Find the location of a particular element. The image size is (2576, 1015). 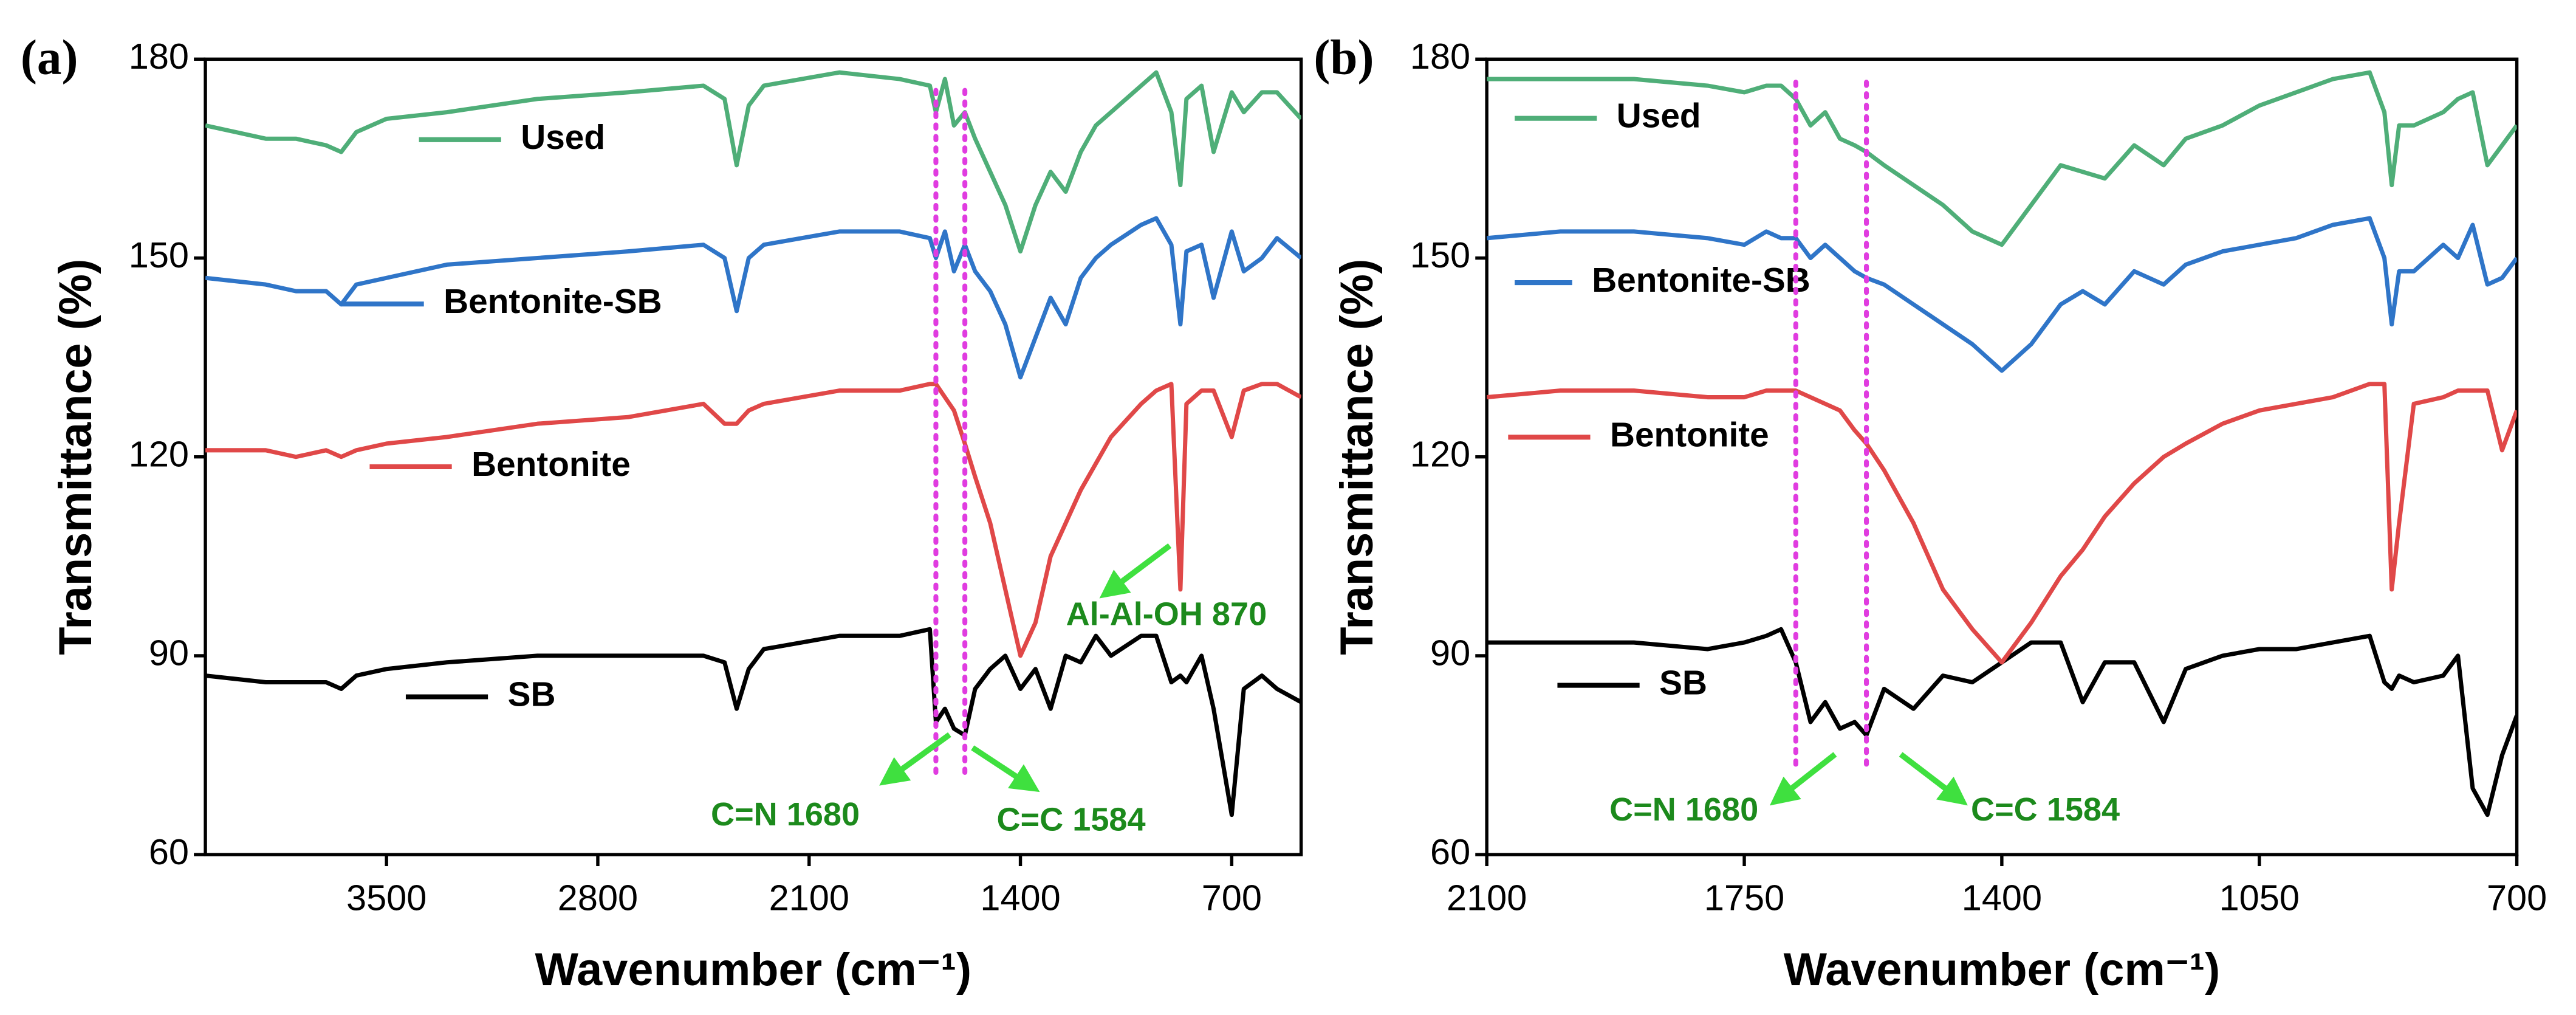

x-tick-label: 1750 is located at coordinates (1744, 898).